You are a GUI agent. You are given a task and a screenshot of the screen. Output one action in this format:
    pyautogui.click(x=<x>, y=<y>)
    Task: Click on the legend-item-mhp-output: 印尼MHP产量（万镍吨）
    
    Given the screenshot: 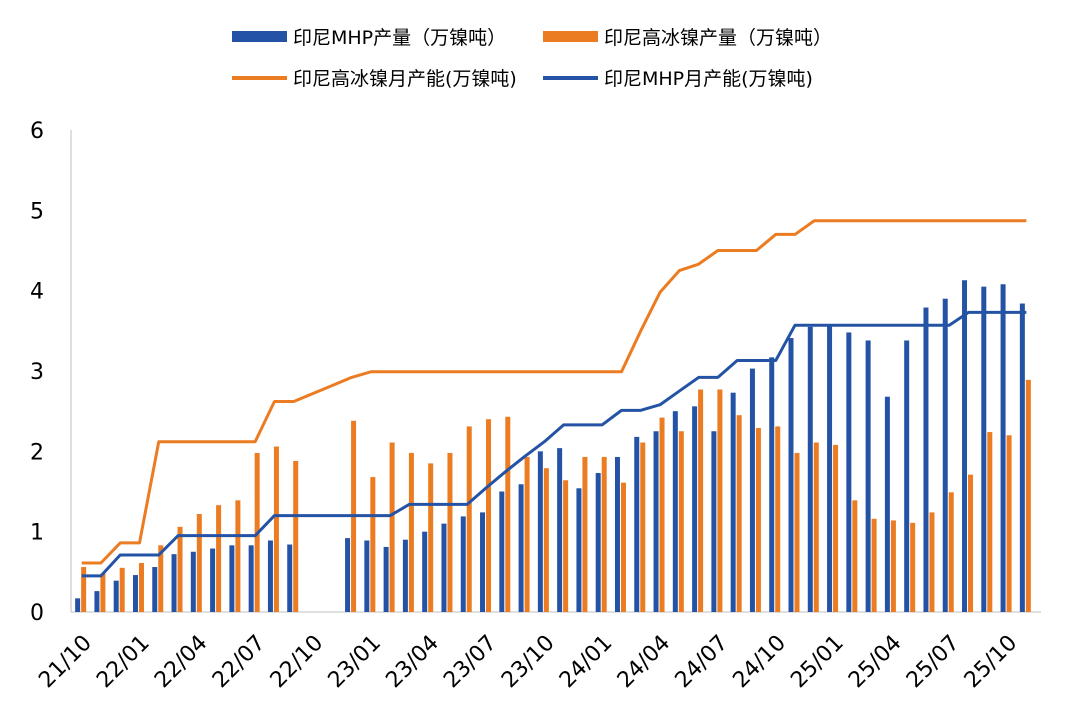 What is the action you would take?
    pyautogui.click(x=369, y=36)
    